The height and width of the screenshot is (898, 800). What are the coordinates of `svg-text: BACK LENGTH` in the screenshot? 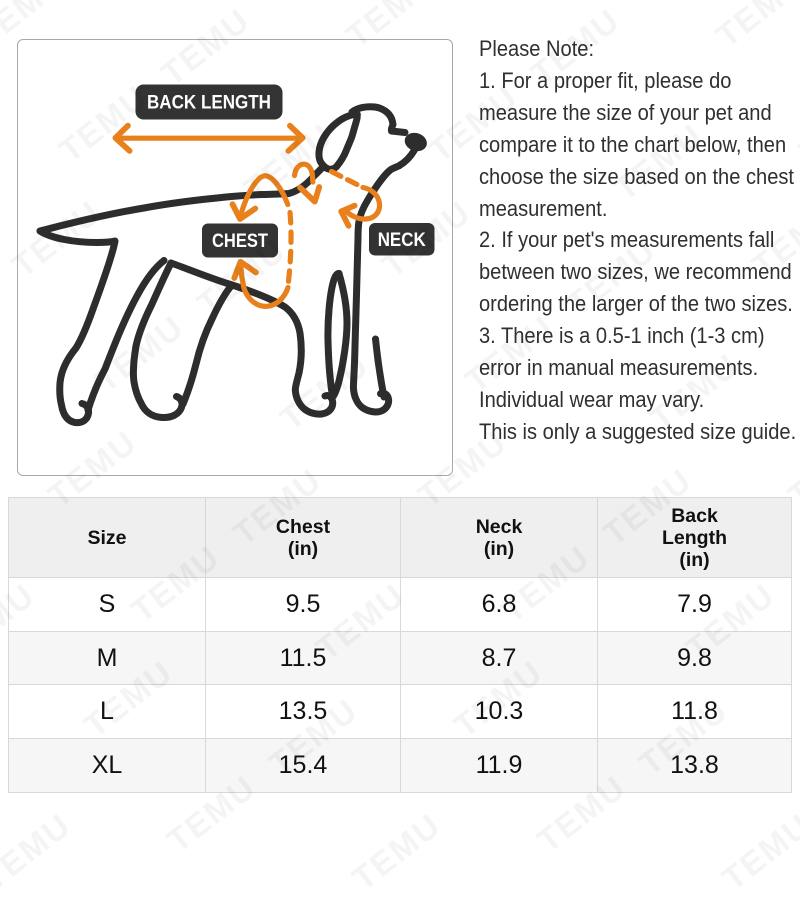 It's located at (209, 103).